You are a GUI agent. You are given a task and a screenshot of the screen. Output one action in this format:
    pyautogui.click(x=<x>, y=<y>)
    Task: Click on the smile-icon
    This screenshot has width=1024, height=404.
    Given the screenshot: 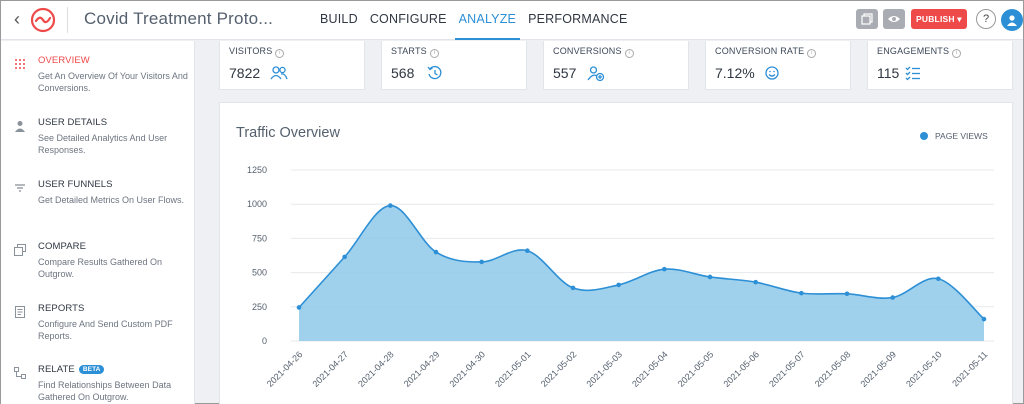 What is the action you would take?
    pyautogui.click(x=772, y=73)
    